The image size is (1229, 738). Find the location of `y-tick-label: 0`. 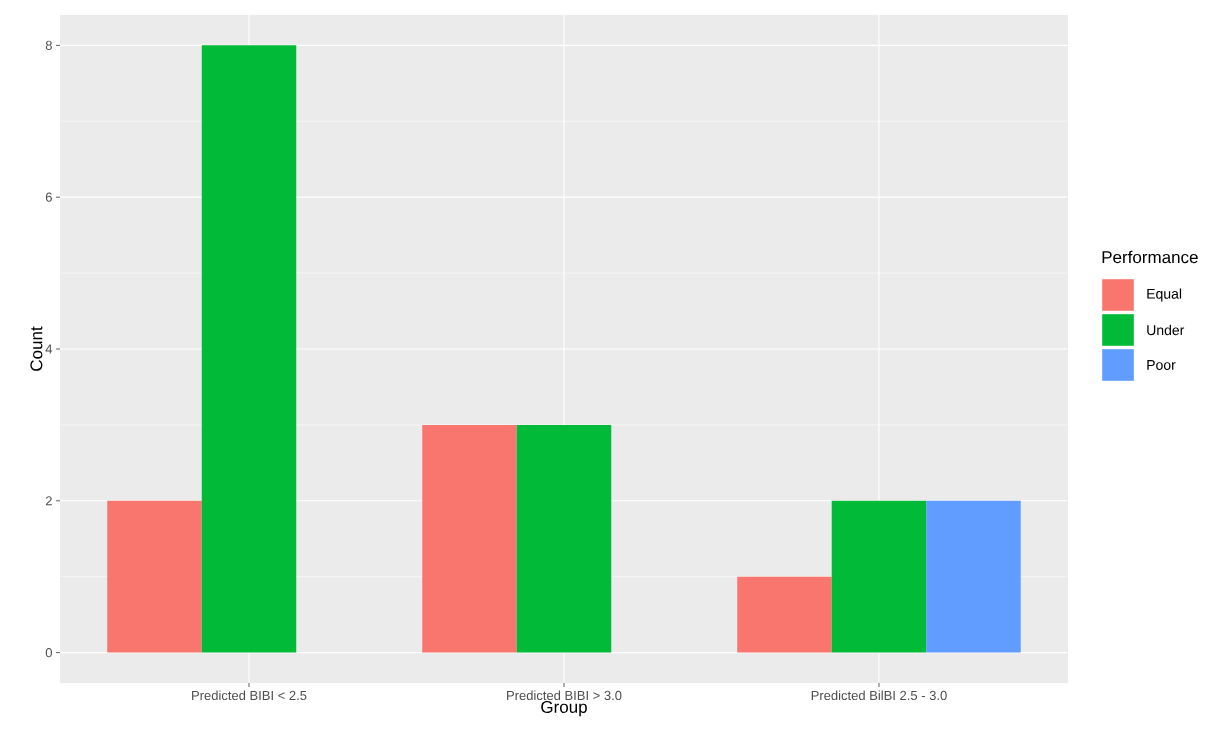

y-tick-label: 0 is located at coordinates (48, 653).